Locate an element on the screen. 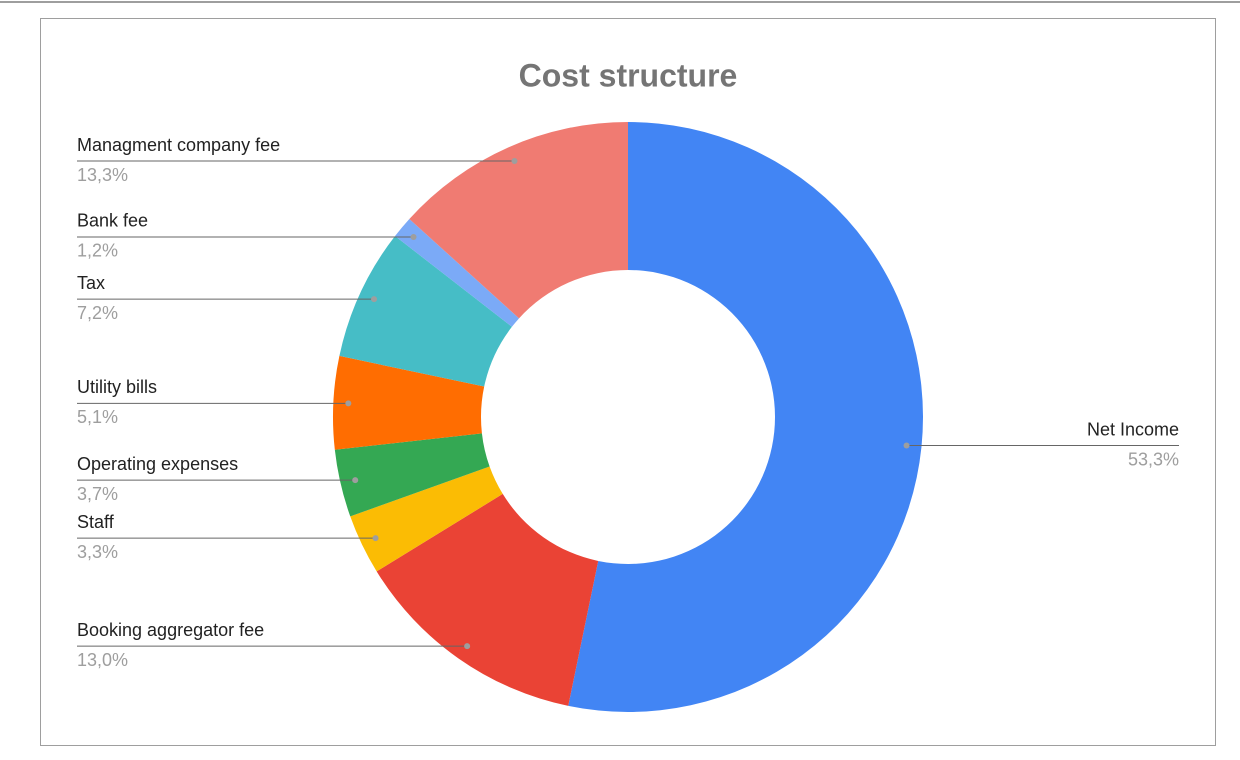 This screenshot has width=1240, height=760. slice-label: Utility bills is located at coordinates (117, 387).